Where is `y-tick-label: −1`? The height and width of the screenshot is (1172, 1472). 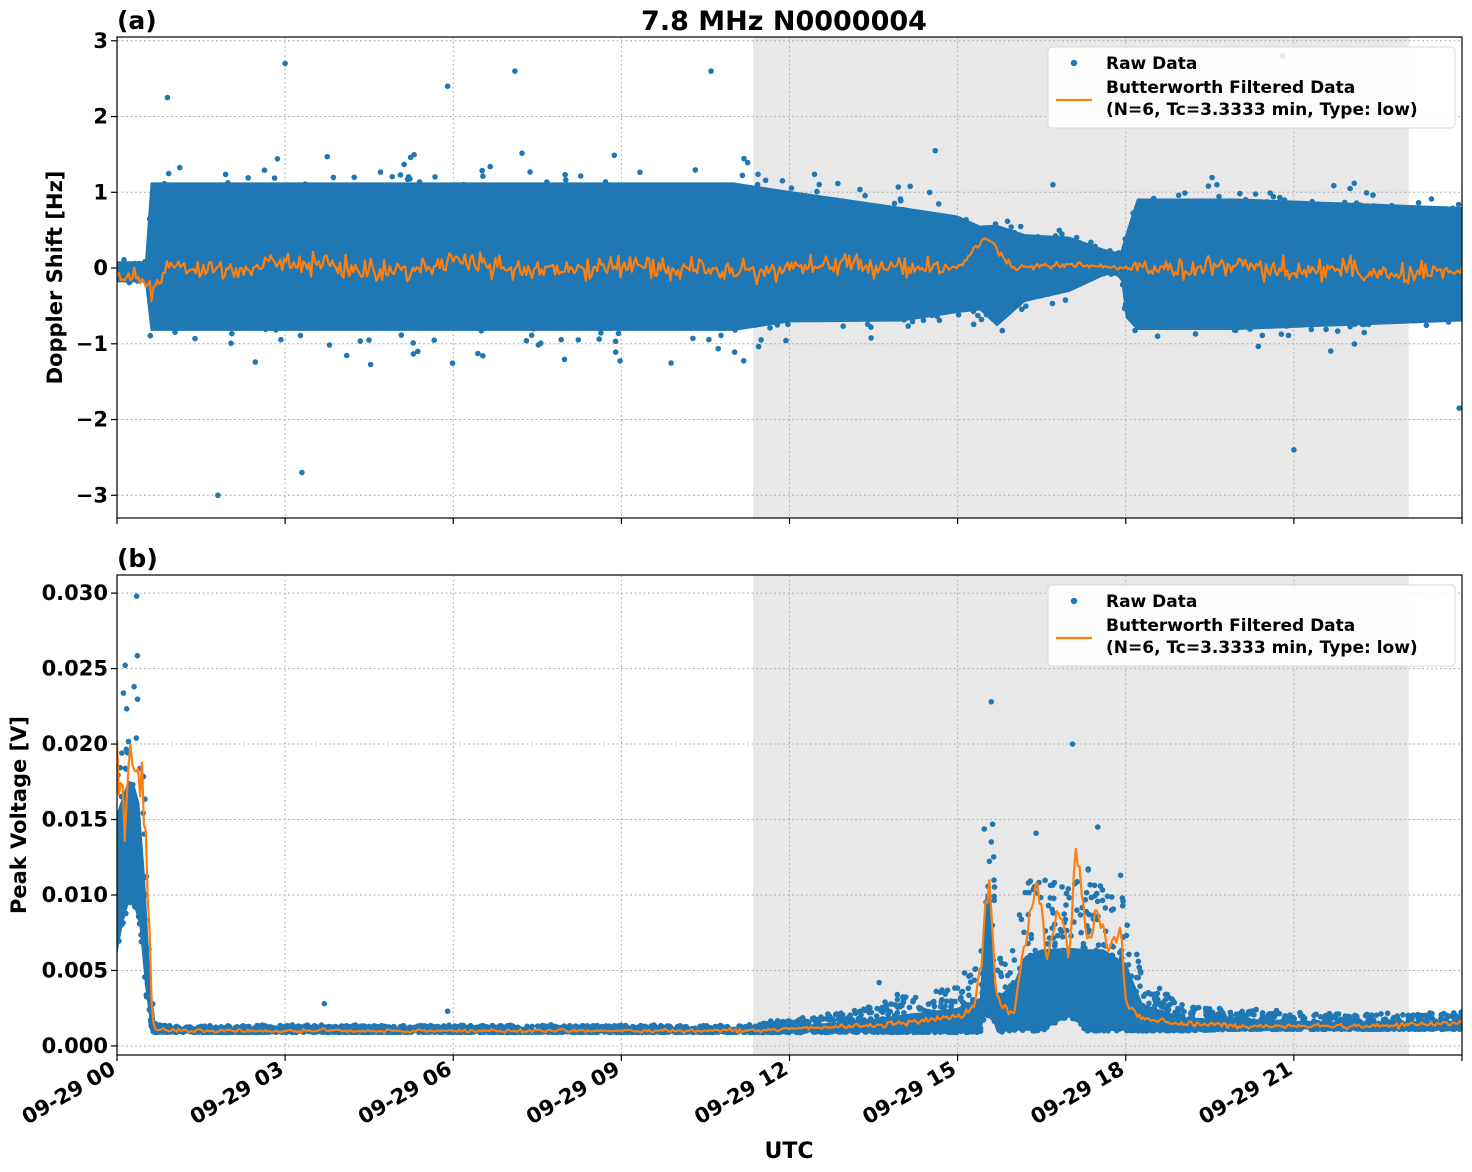 y-tick-label: −1 is located at coordinates (92, 344).